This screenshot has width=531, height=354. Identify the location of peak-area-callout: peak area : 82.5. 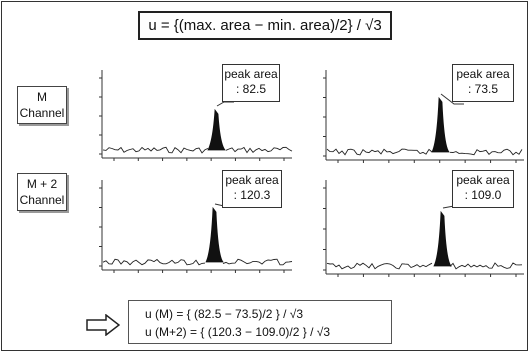
(251, 83).